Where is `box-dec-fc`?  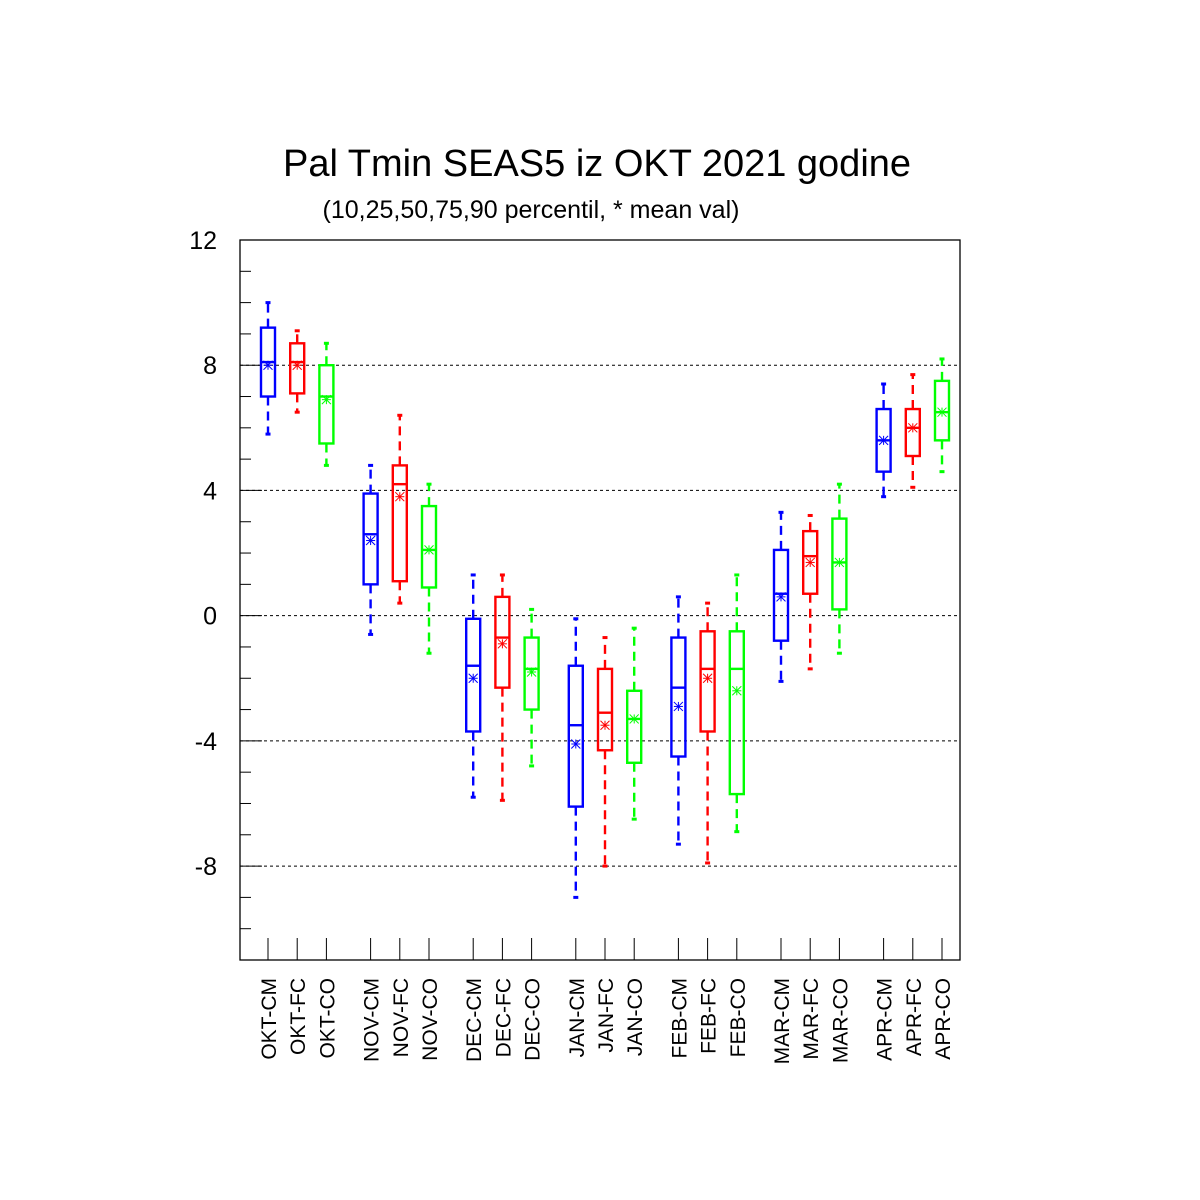 box-dec-fc is located at coordinates (502, 687).